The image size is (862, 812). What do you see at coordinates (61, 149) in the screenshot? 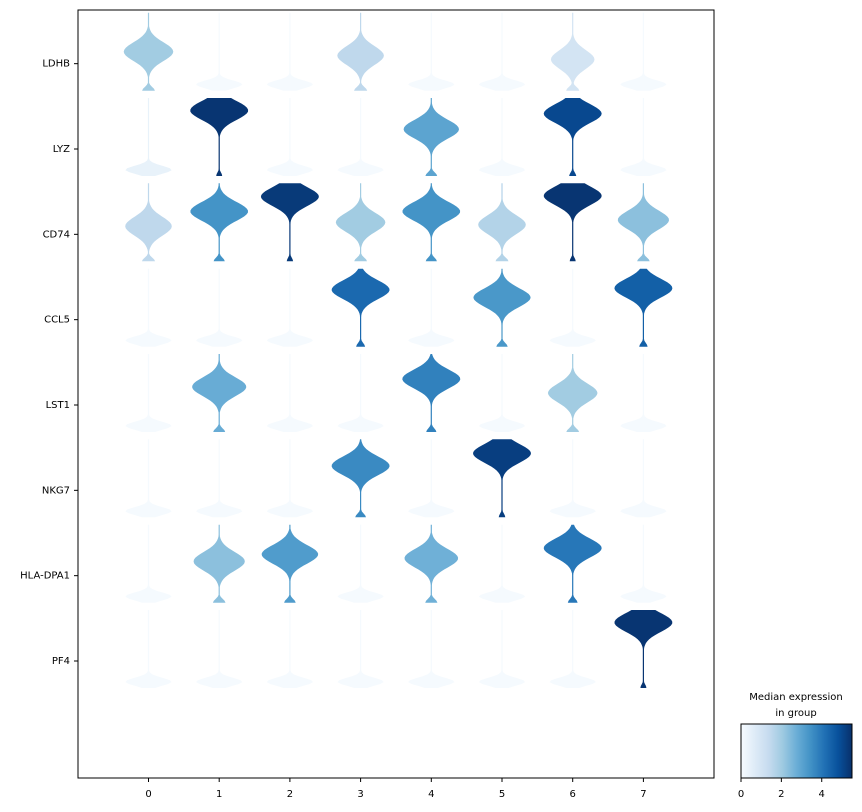
I see `gene-label: LYZ` at bounding box center [61, 149].